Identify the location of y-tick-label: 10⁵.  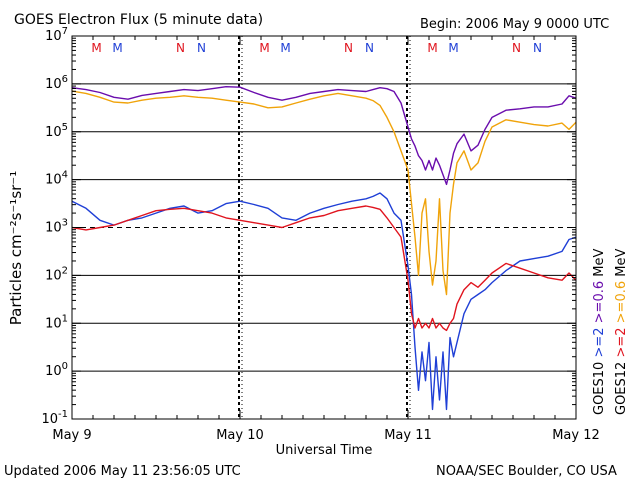
(56, 131).